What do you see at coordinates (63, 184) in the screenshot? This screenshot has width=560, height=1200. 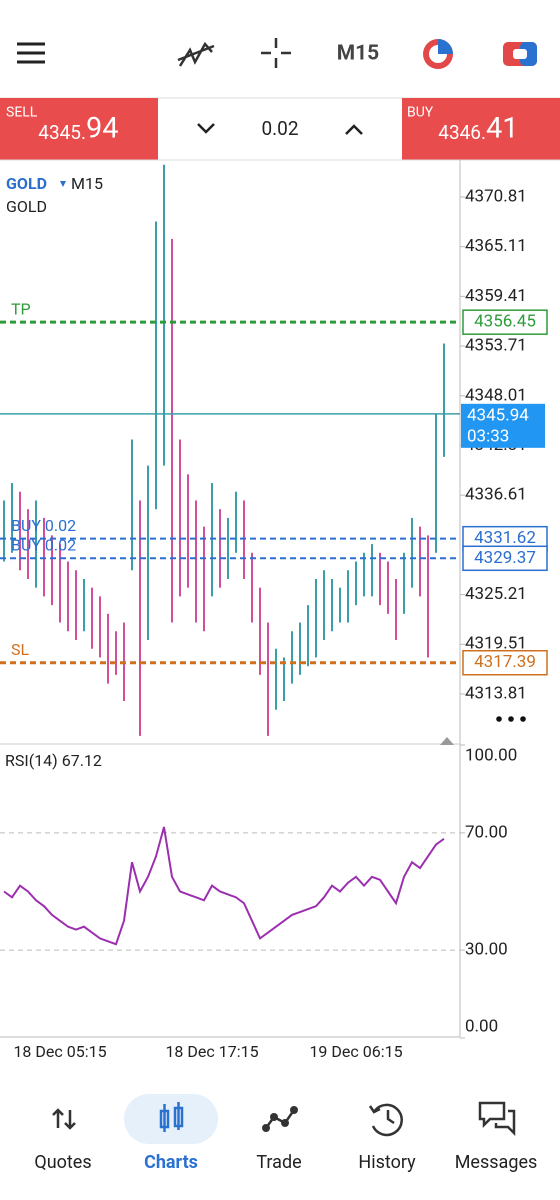 I see `symbol-dropdown` at bounding box center [63, 184].